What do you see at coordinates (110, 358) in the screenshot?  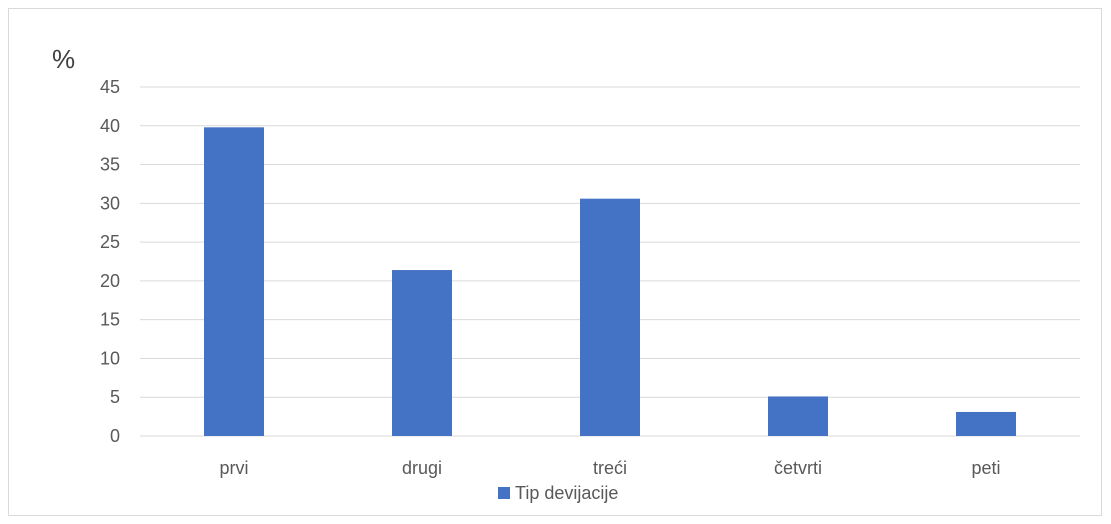 I see `y-tick-label: 10` at bounding box center [110, 358].